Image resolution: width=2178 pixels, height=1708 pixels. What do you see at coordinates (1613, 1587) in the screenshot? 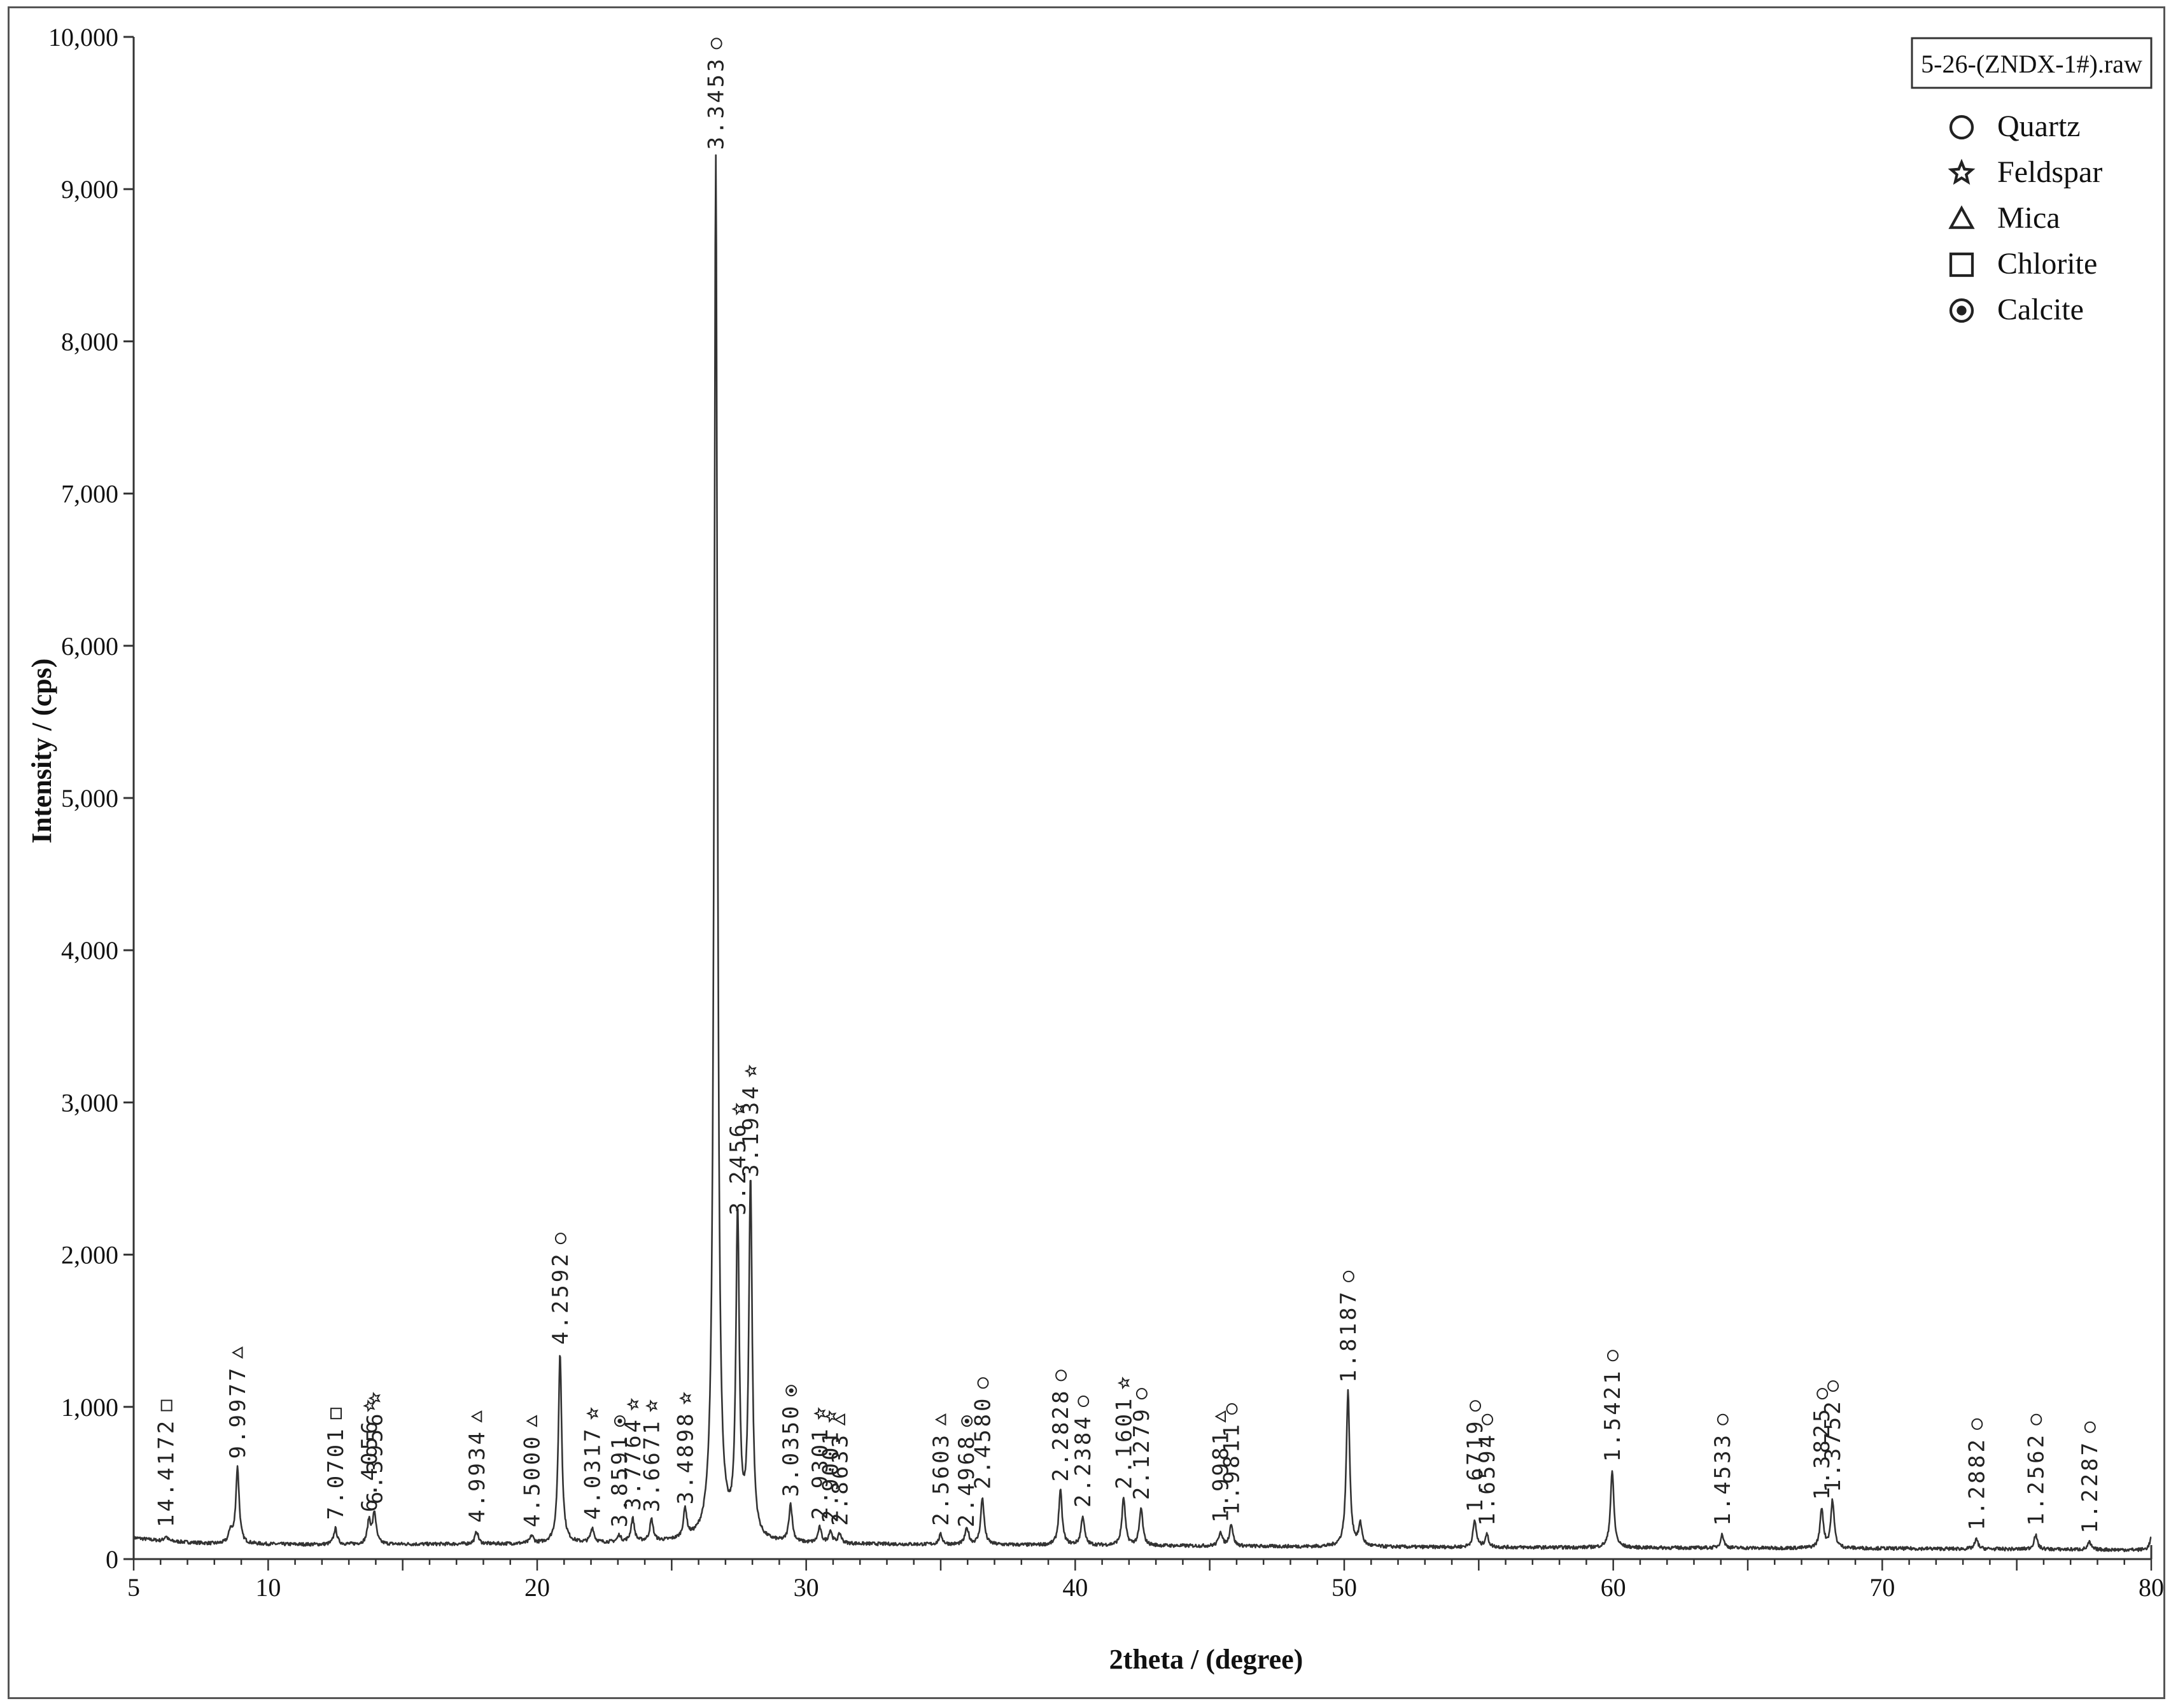
I see `x-tick-label: 60` at bounding box center [1613, 1587].